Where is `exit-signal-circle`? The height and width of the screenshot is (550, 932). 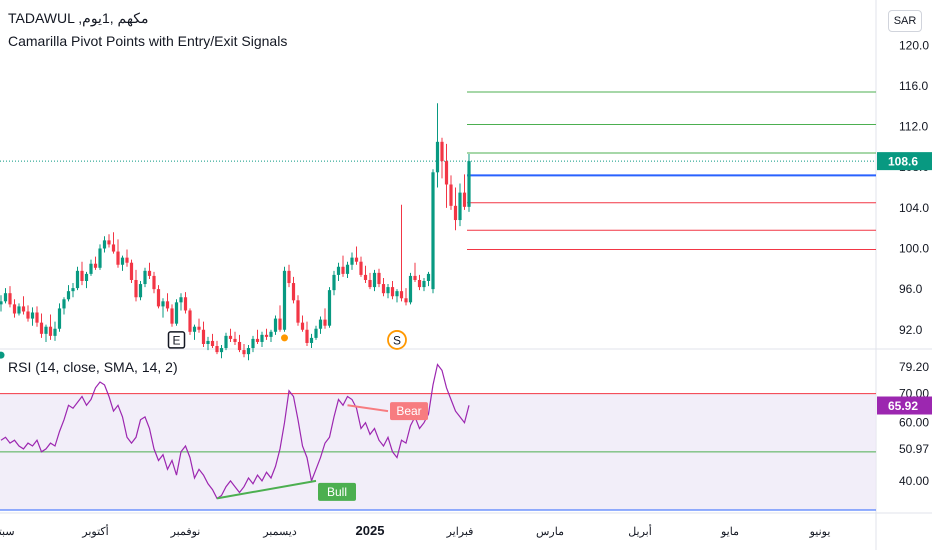
exit-signal-circle is located at coordinates (397, 340).